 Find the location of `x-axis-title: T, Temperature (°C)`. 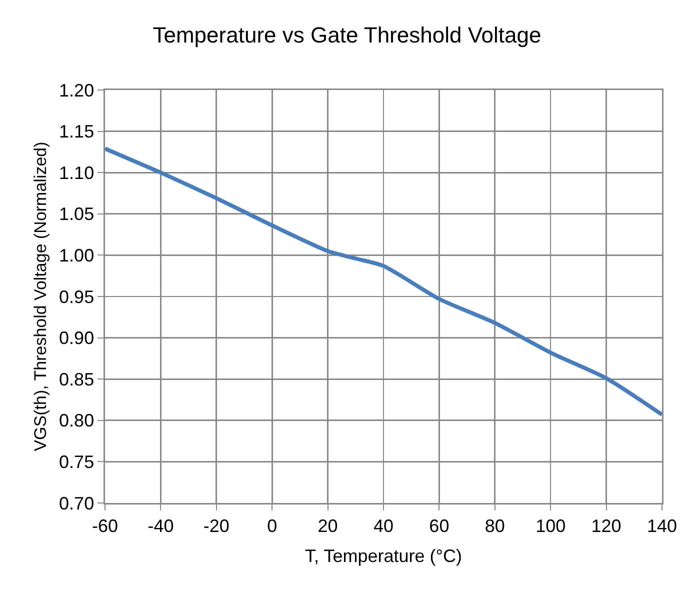

x-axis-title: T, Temperature (°C) is located at coordinates (383, 556).